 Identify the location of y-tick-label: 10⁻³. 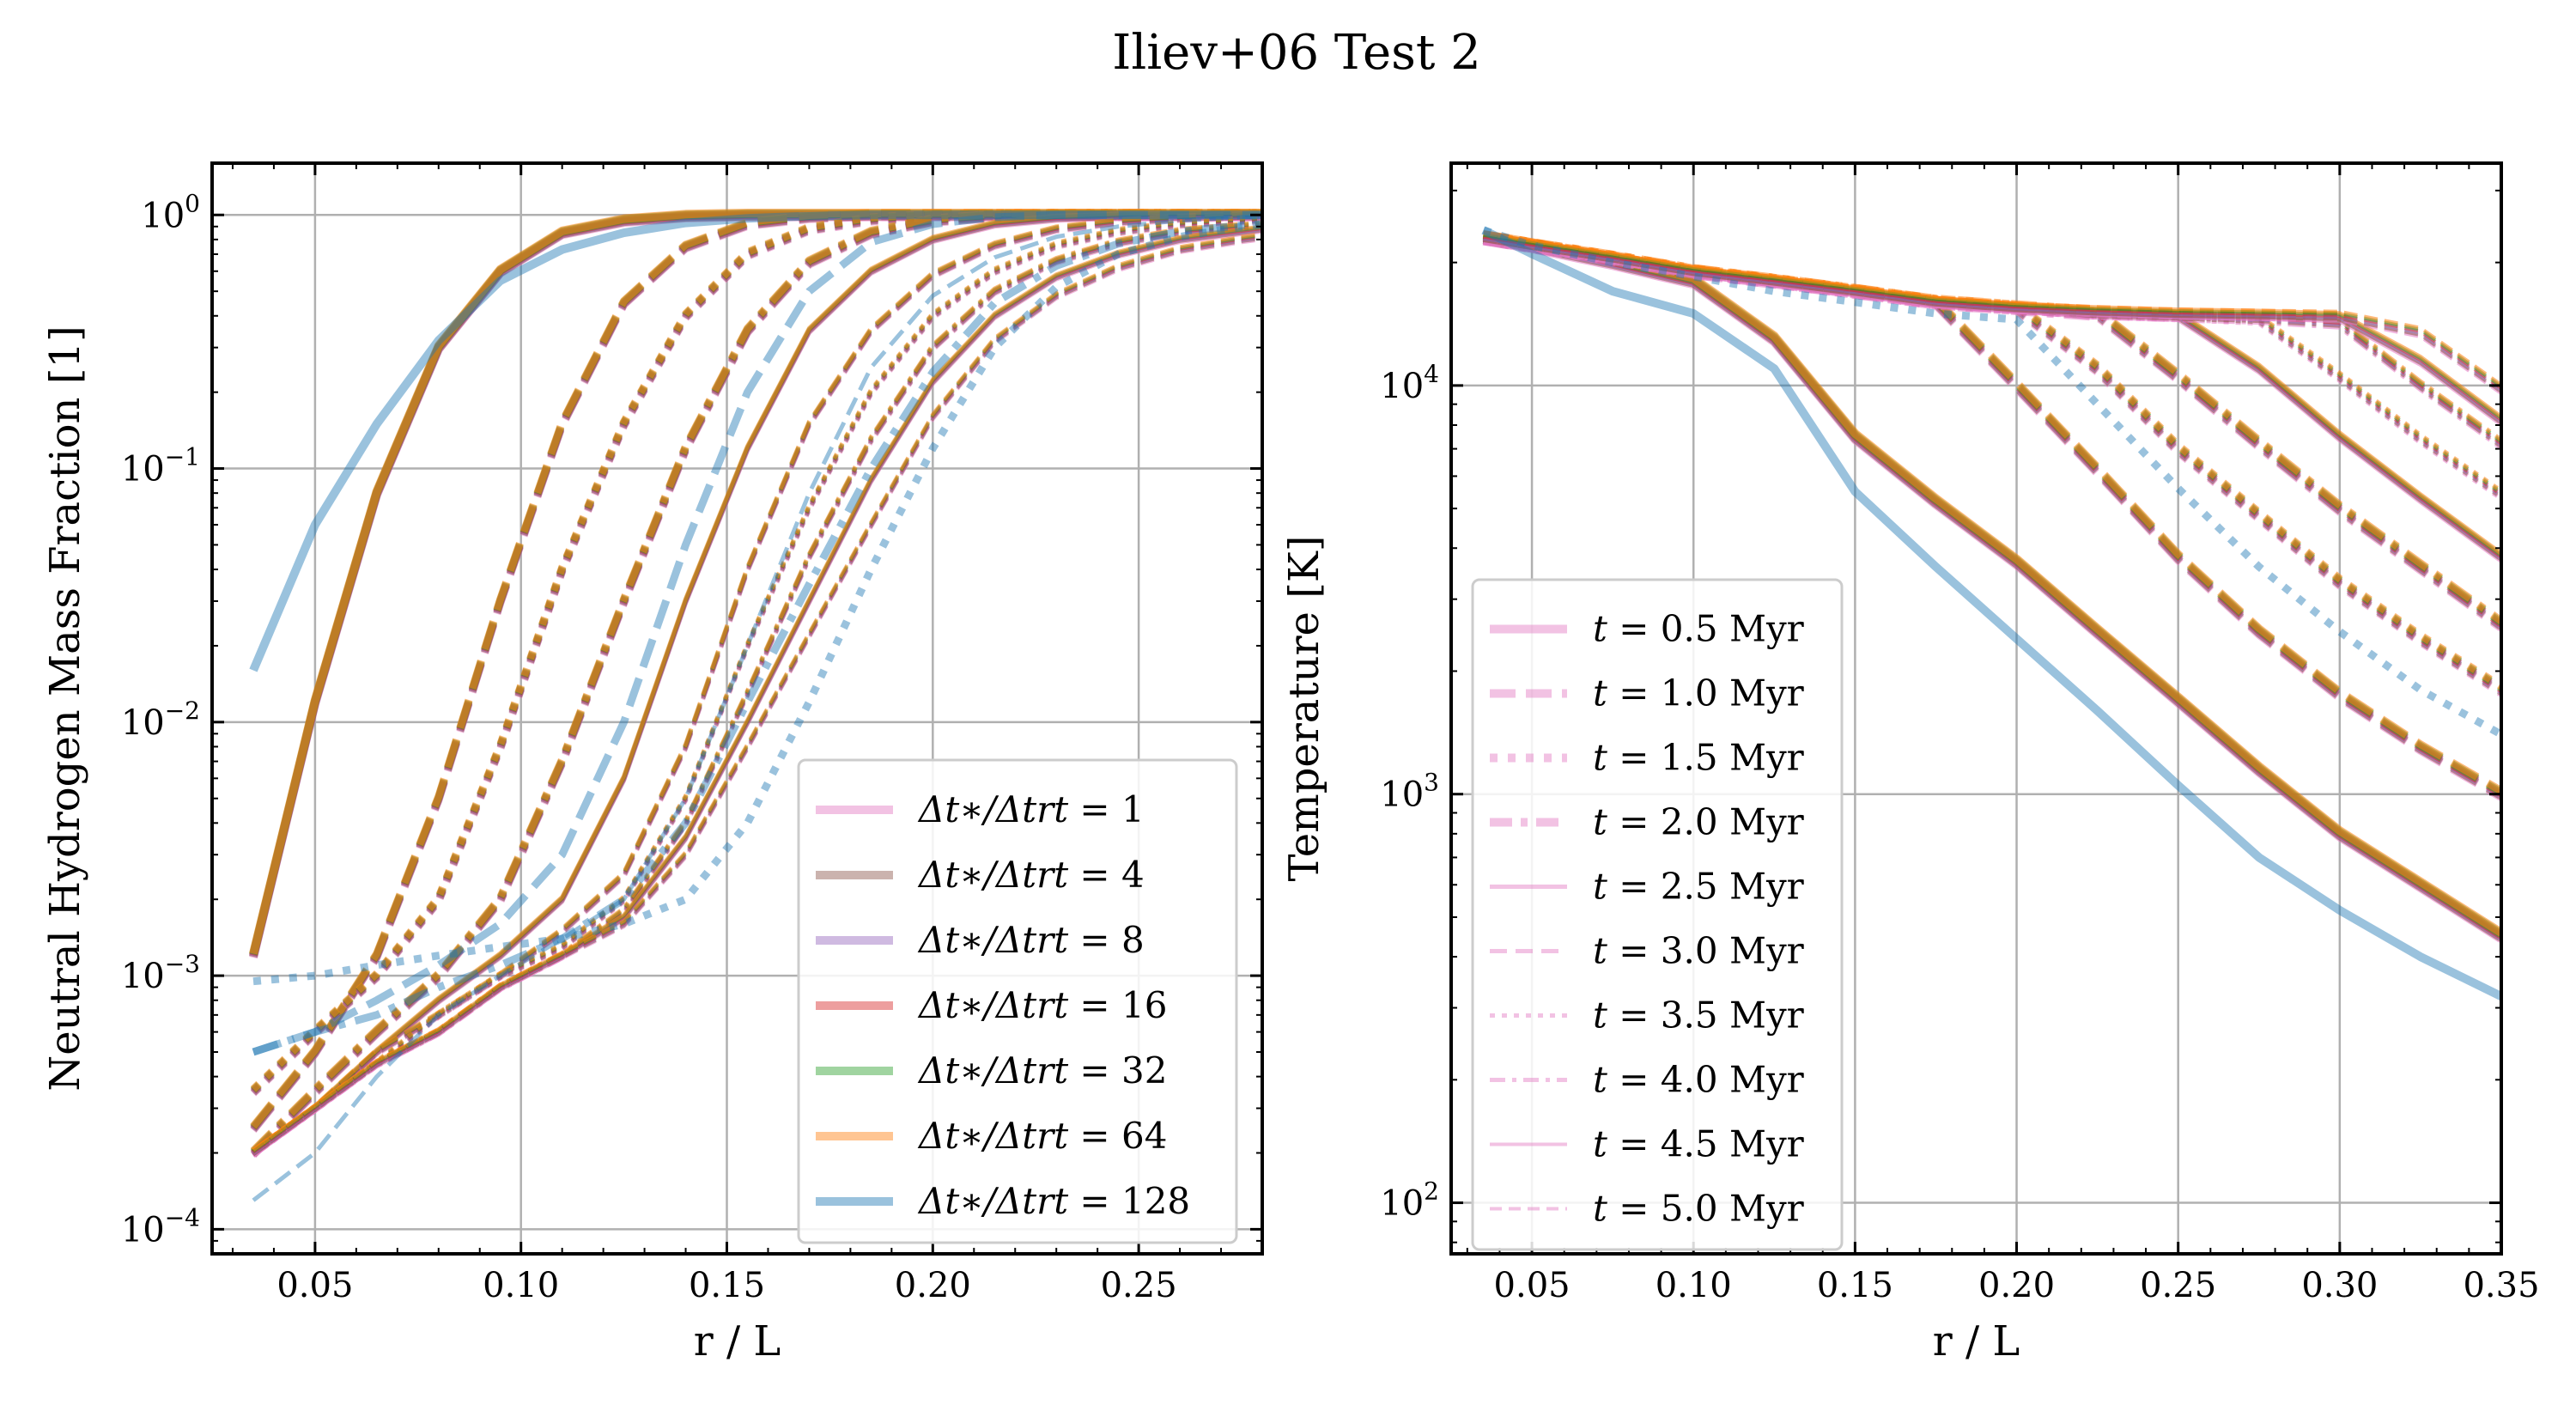
(160, 973).